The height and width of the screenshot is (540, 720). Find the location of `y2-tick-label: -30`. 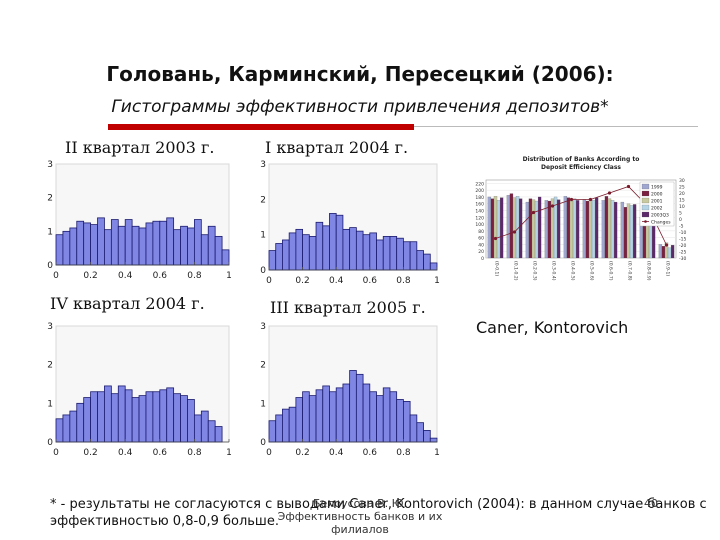

y2-tick-label: -30 is located at coordinates (682, 259).